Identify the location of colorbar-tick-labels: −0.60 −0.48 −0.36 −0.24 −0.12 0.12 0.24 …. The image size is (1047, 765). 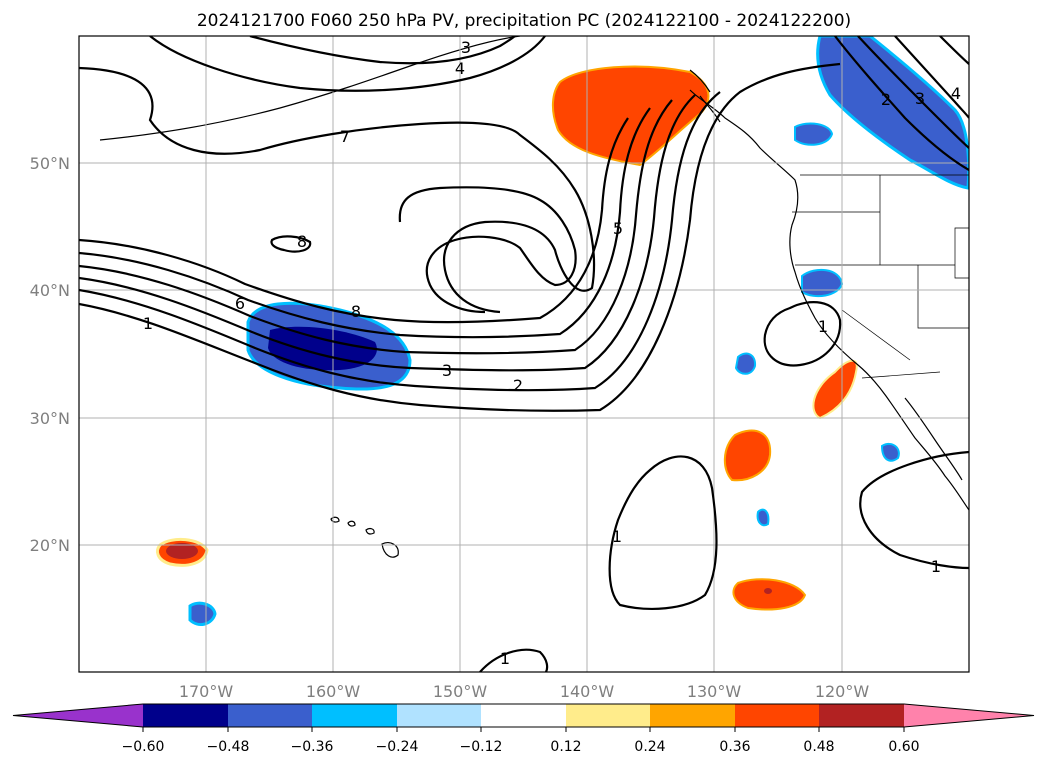
(521, 747).